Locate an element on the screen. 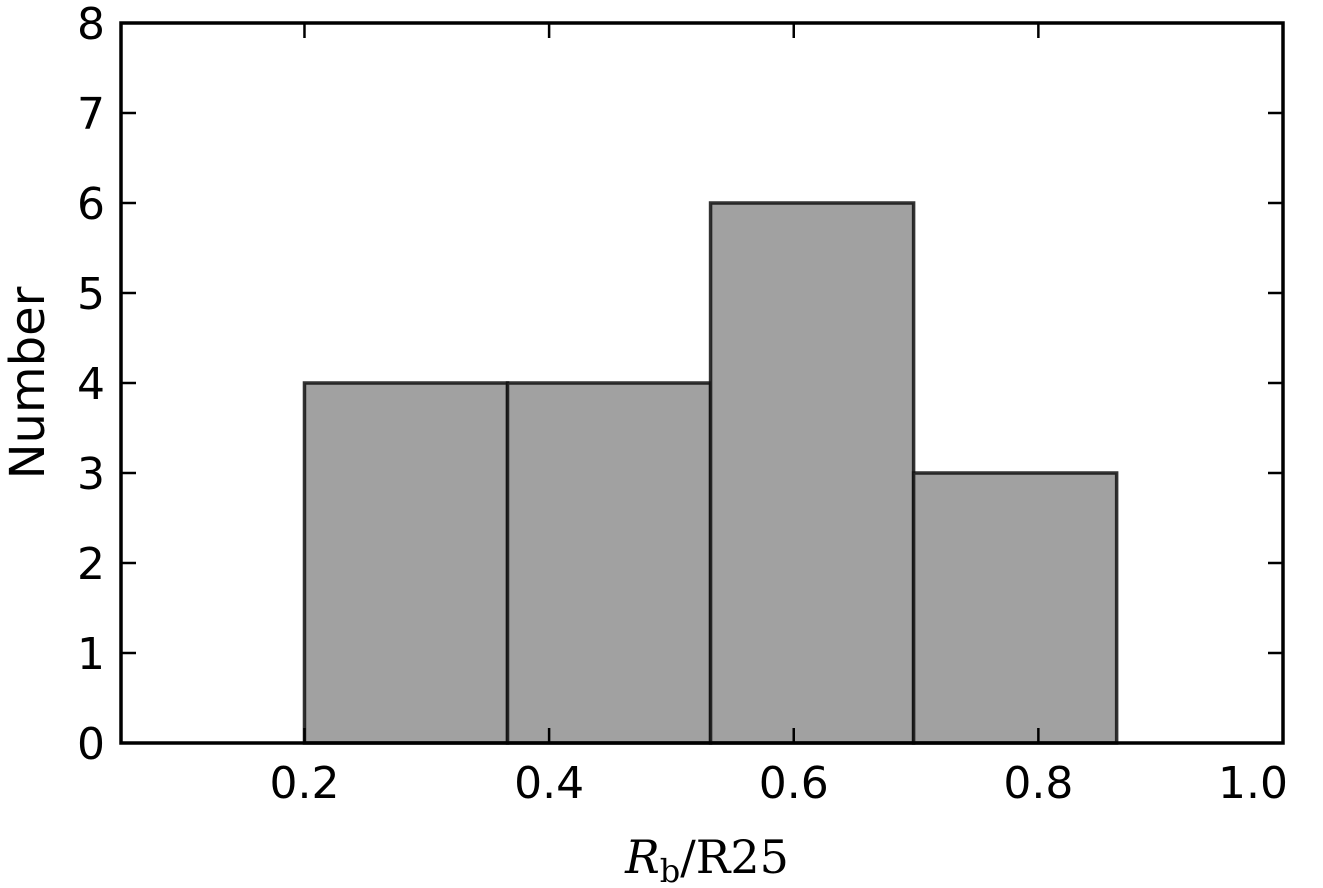 This screenshot has height=888, width=1323. y-tick-label-7: 7 is located at coordinates (91, 114).